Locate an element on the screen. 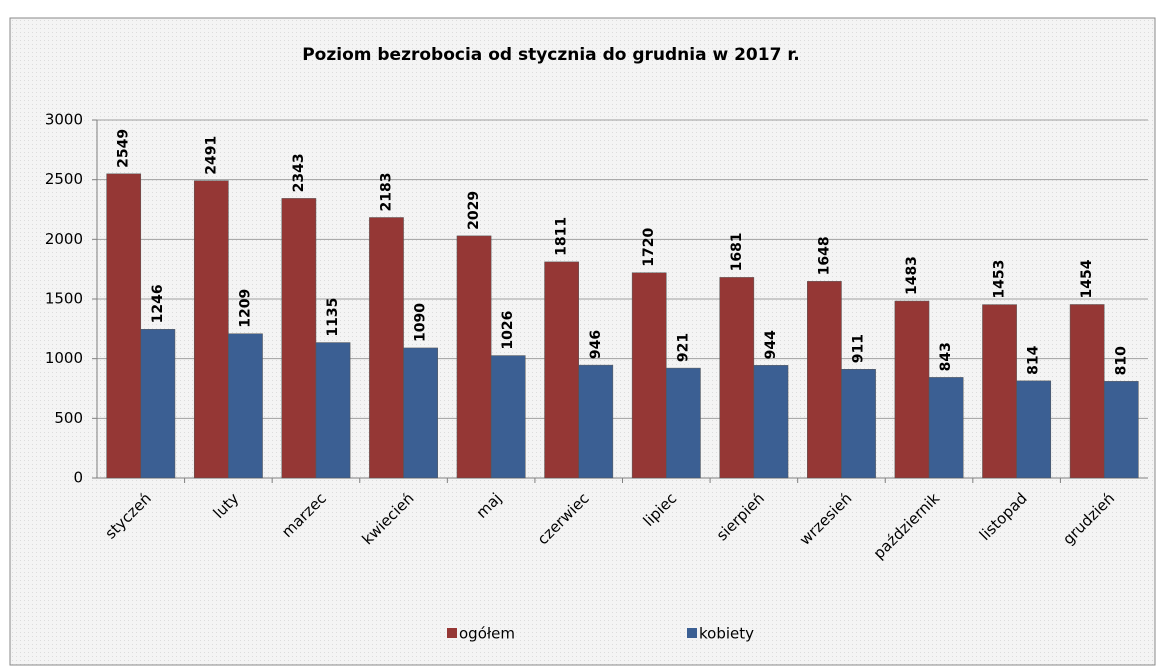 The image size is (1165, 671). y-tick-label: 2500 is located at coordinates (64, 179).